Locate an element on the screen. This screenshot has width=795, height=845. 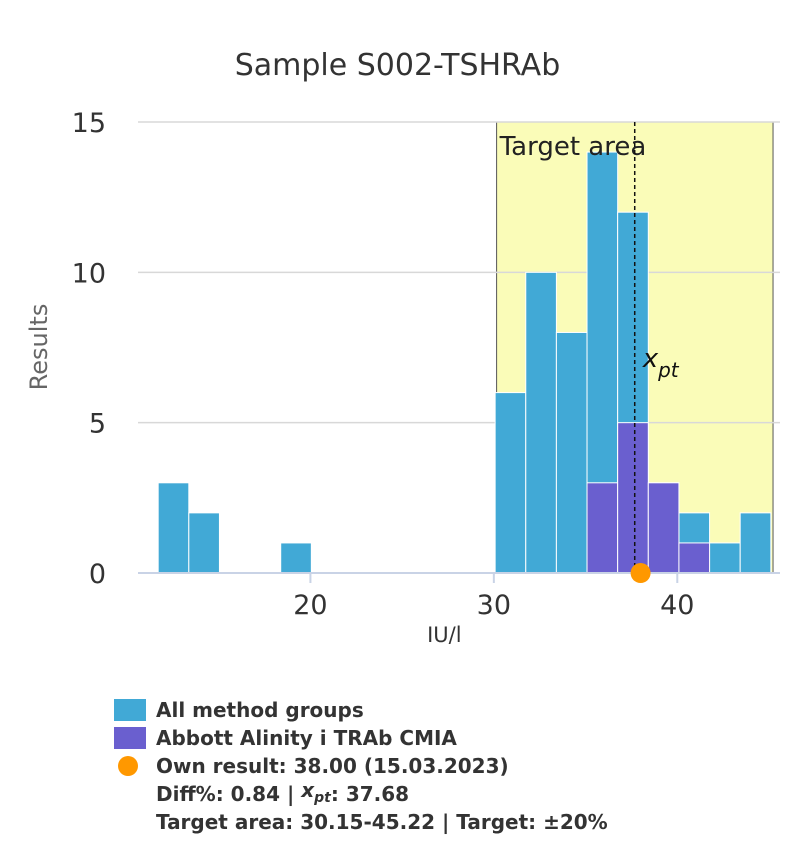
legend-target-row: Target area: 30.15-45.22 | Target: ±20% is located at coordinates (361, 822).